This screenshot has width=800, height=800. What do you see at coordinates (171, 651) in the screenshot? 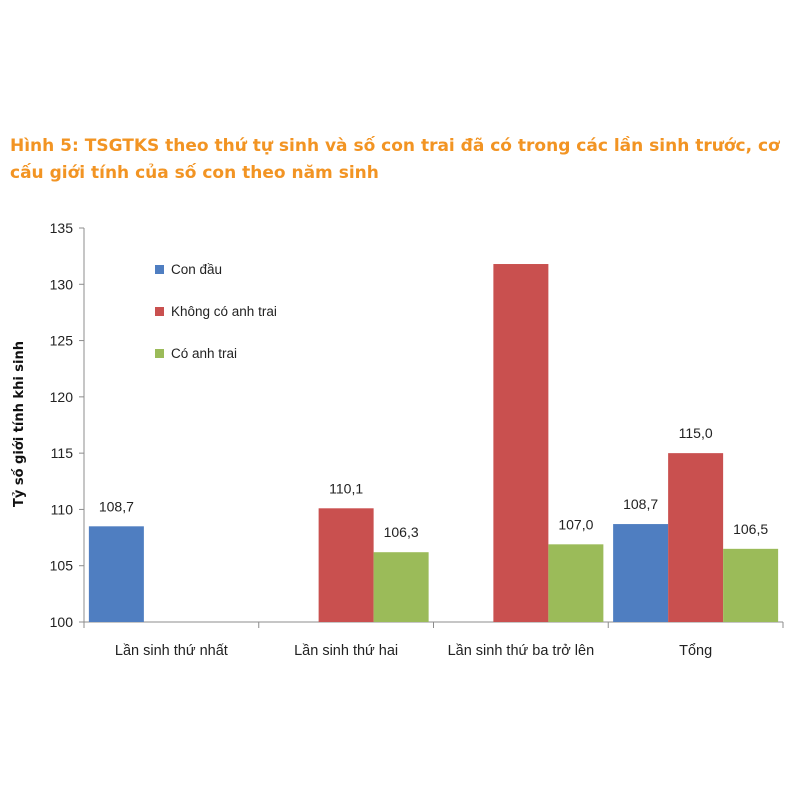
I see `x-tick-label: Lần sinh thứ nhất` at bounding box center [171, 651].